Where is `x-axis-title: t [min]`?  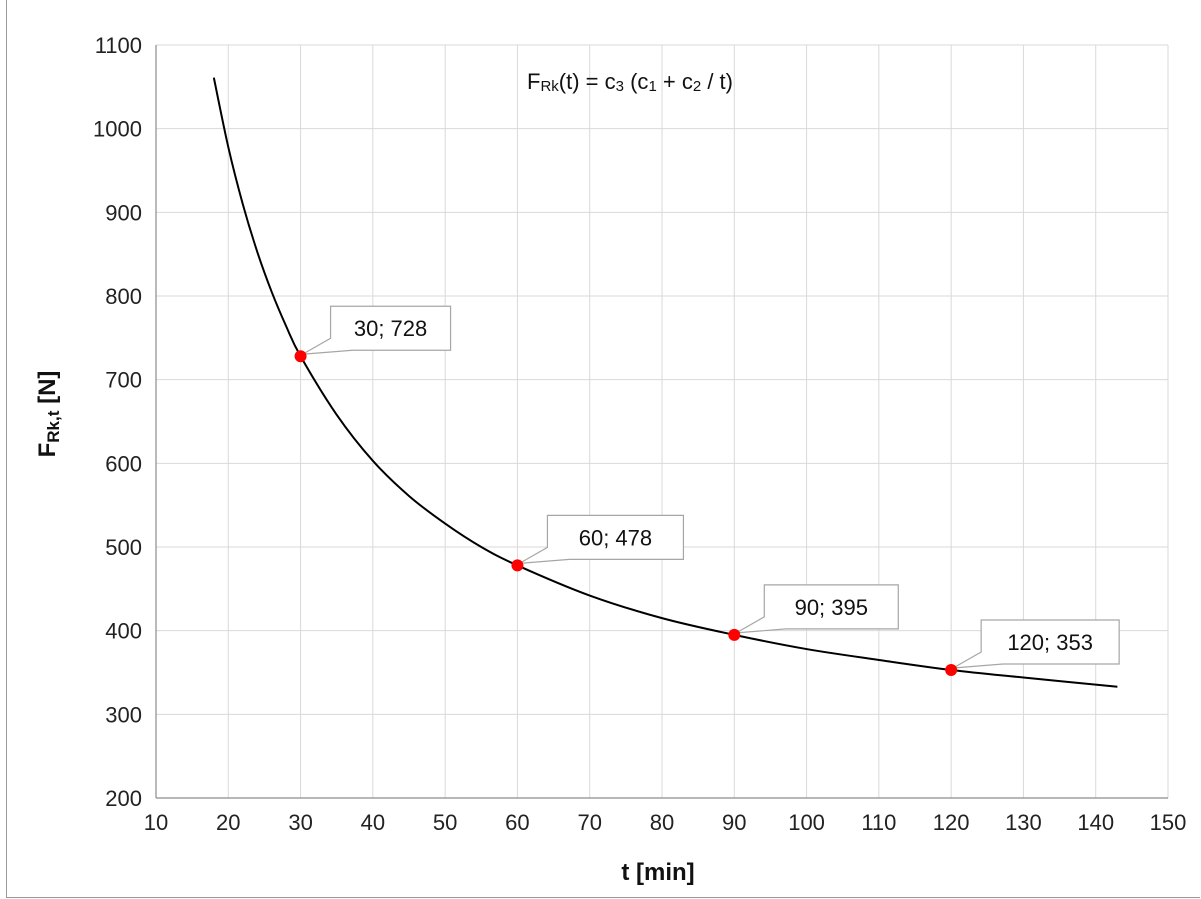
x-axis-title: t [min] is located at coordinates (657, 872).